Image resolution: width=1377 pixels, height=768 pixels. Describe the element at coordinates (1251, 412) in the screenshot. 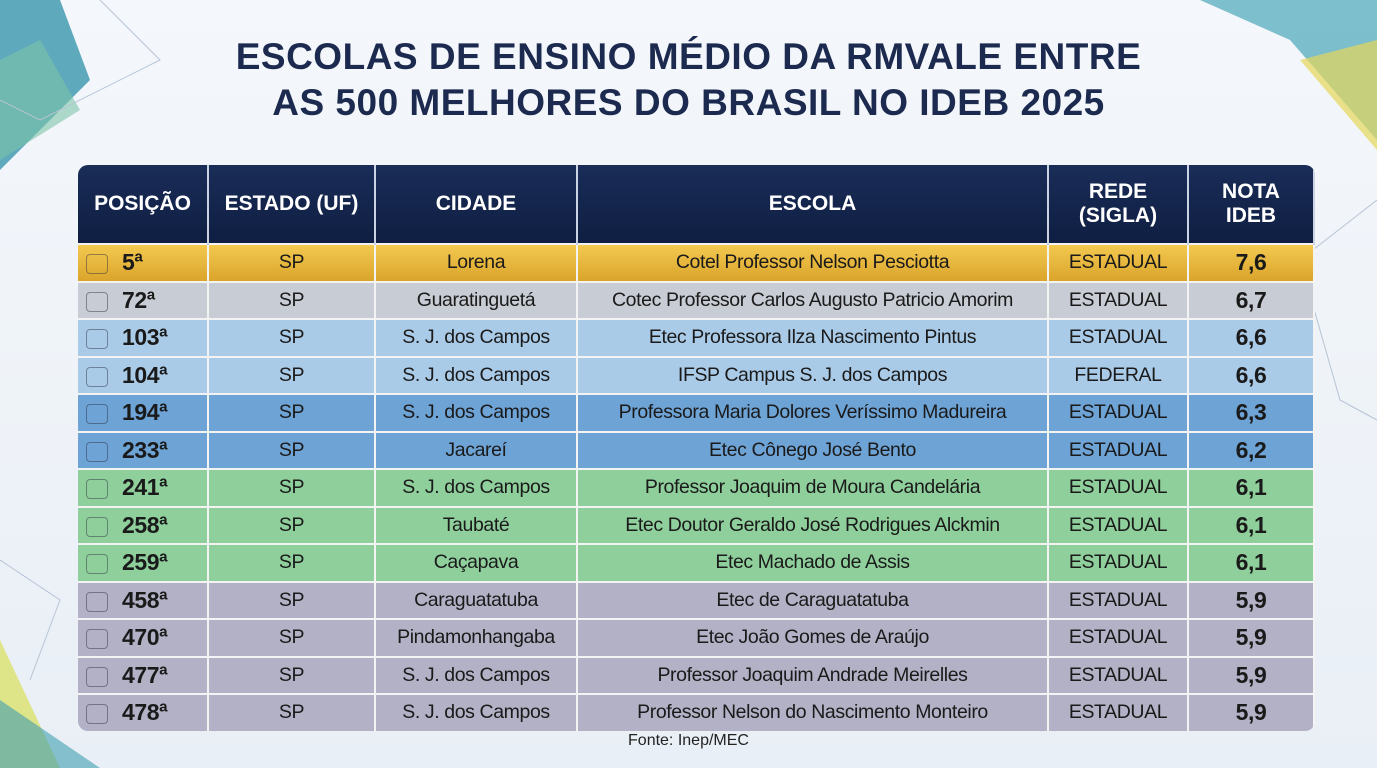

I see `table-cell: 6,3` at that location.